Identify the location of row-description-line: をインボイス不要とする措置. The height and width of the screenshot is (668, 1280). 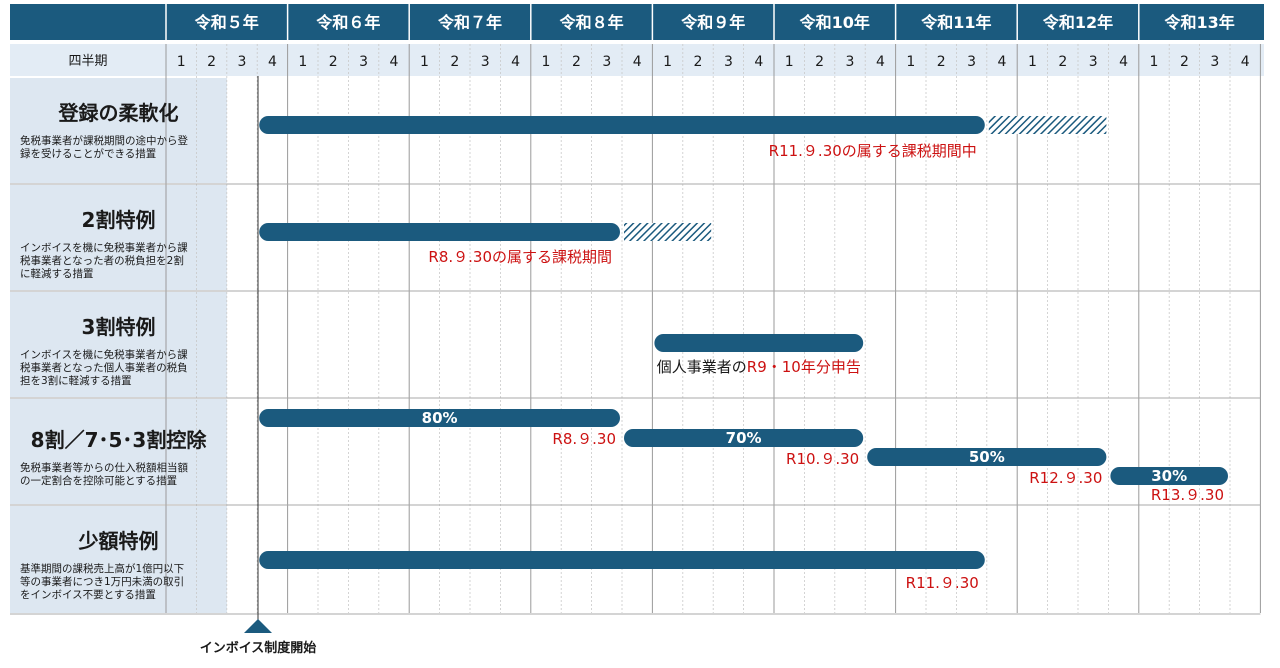
(88, 594).